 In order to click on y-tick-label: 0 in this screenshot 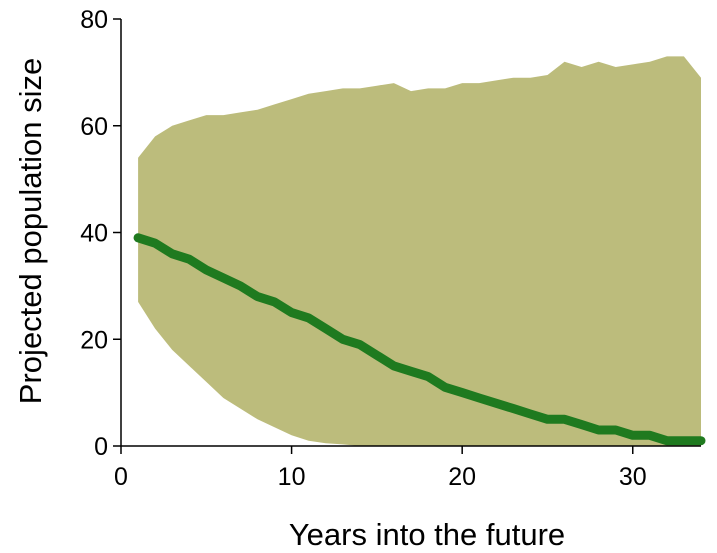, I will do `click(101, 447)`.